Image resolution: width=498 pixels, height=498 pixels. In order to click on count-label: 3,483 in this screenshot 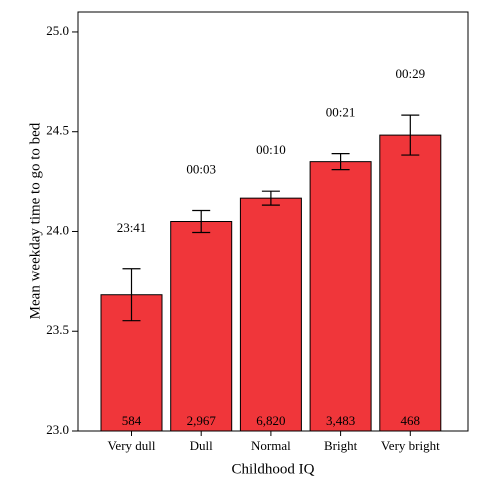, I will do `click(340, 420)`.